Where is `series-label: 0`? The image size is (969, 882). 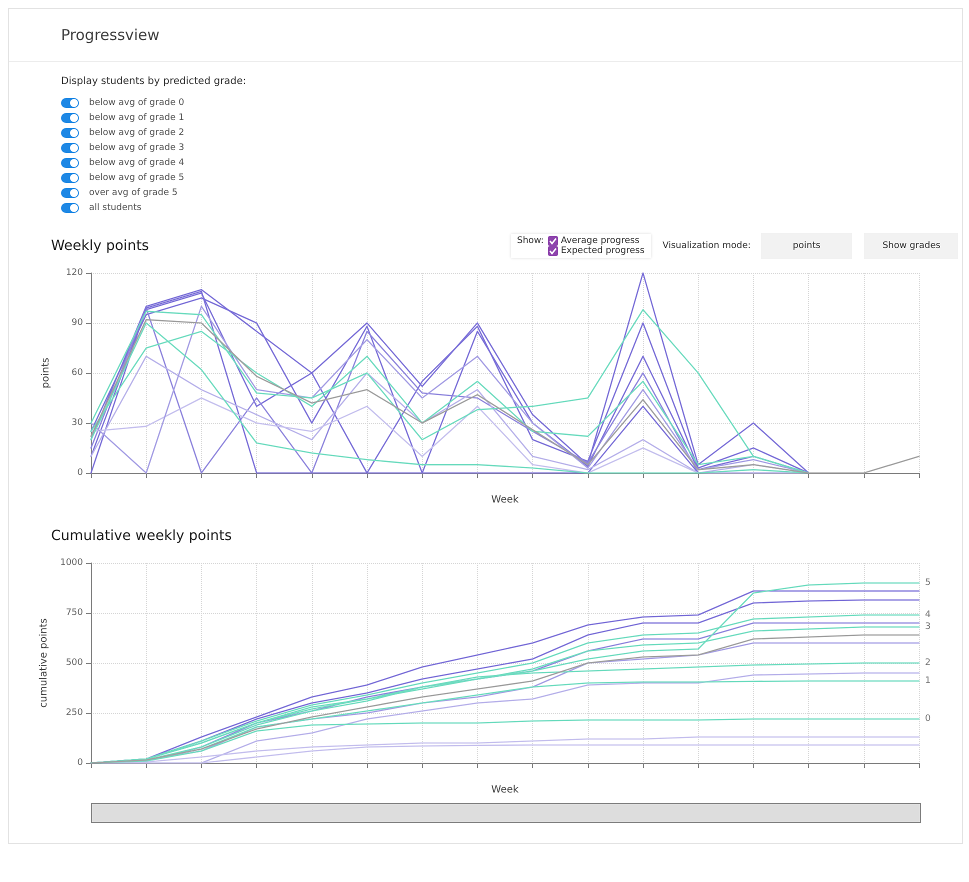
series-label: 0 is located at coordinates (928, 719).